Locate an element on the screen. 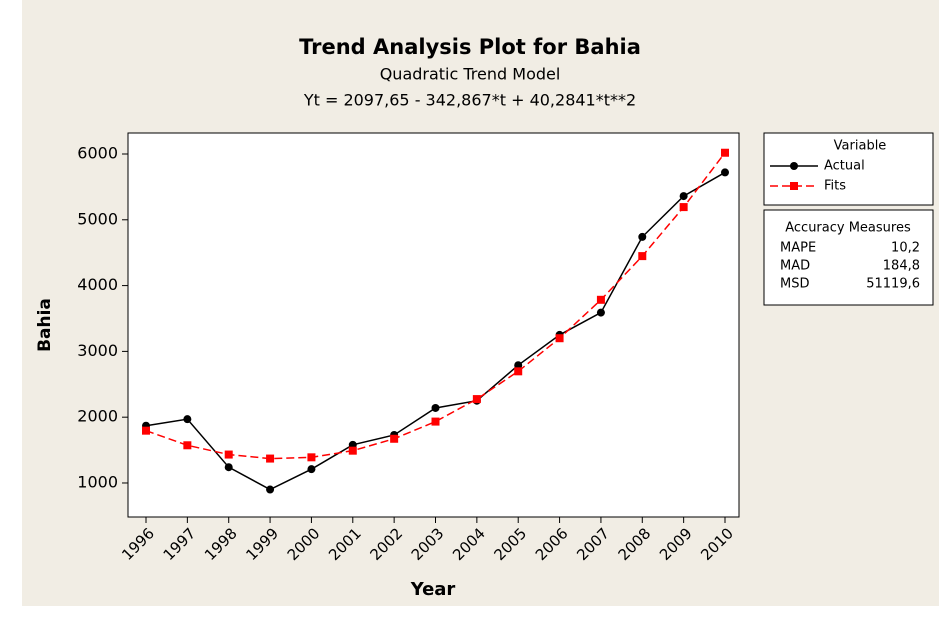 This screenshot has width=939, height=620. accuracy-value: 51119,6 is located at coordinates (893, 284).